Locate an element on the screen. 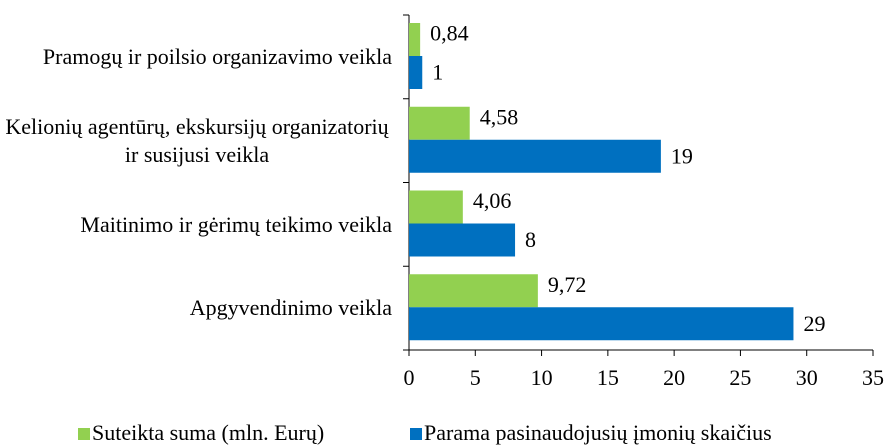  value-label: 4,06 is located at coordinates (492, 200).